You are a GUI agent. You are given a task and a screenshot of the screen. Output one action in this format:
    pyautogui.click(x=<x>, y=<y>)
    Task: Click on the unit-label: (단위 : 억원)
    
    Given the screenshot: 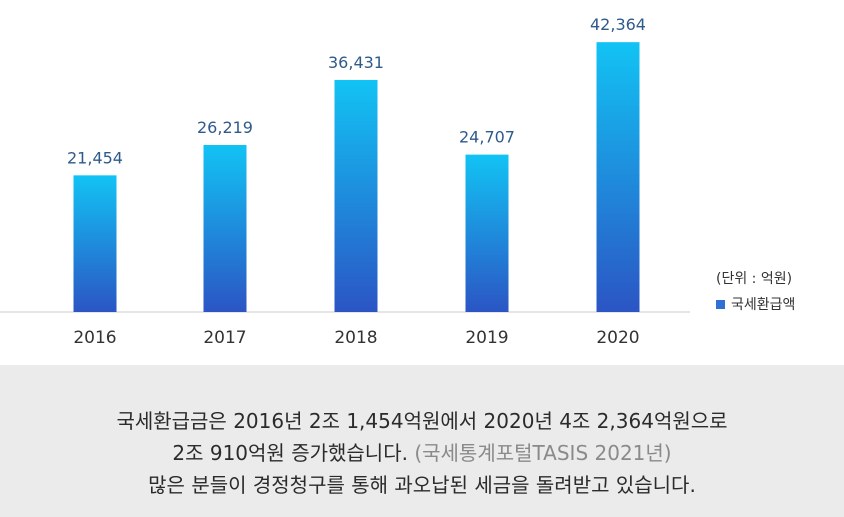 What is the action you would take?
    pyautogui.click(x=754, y=279)
    